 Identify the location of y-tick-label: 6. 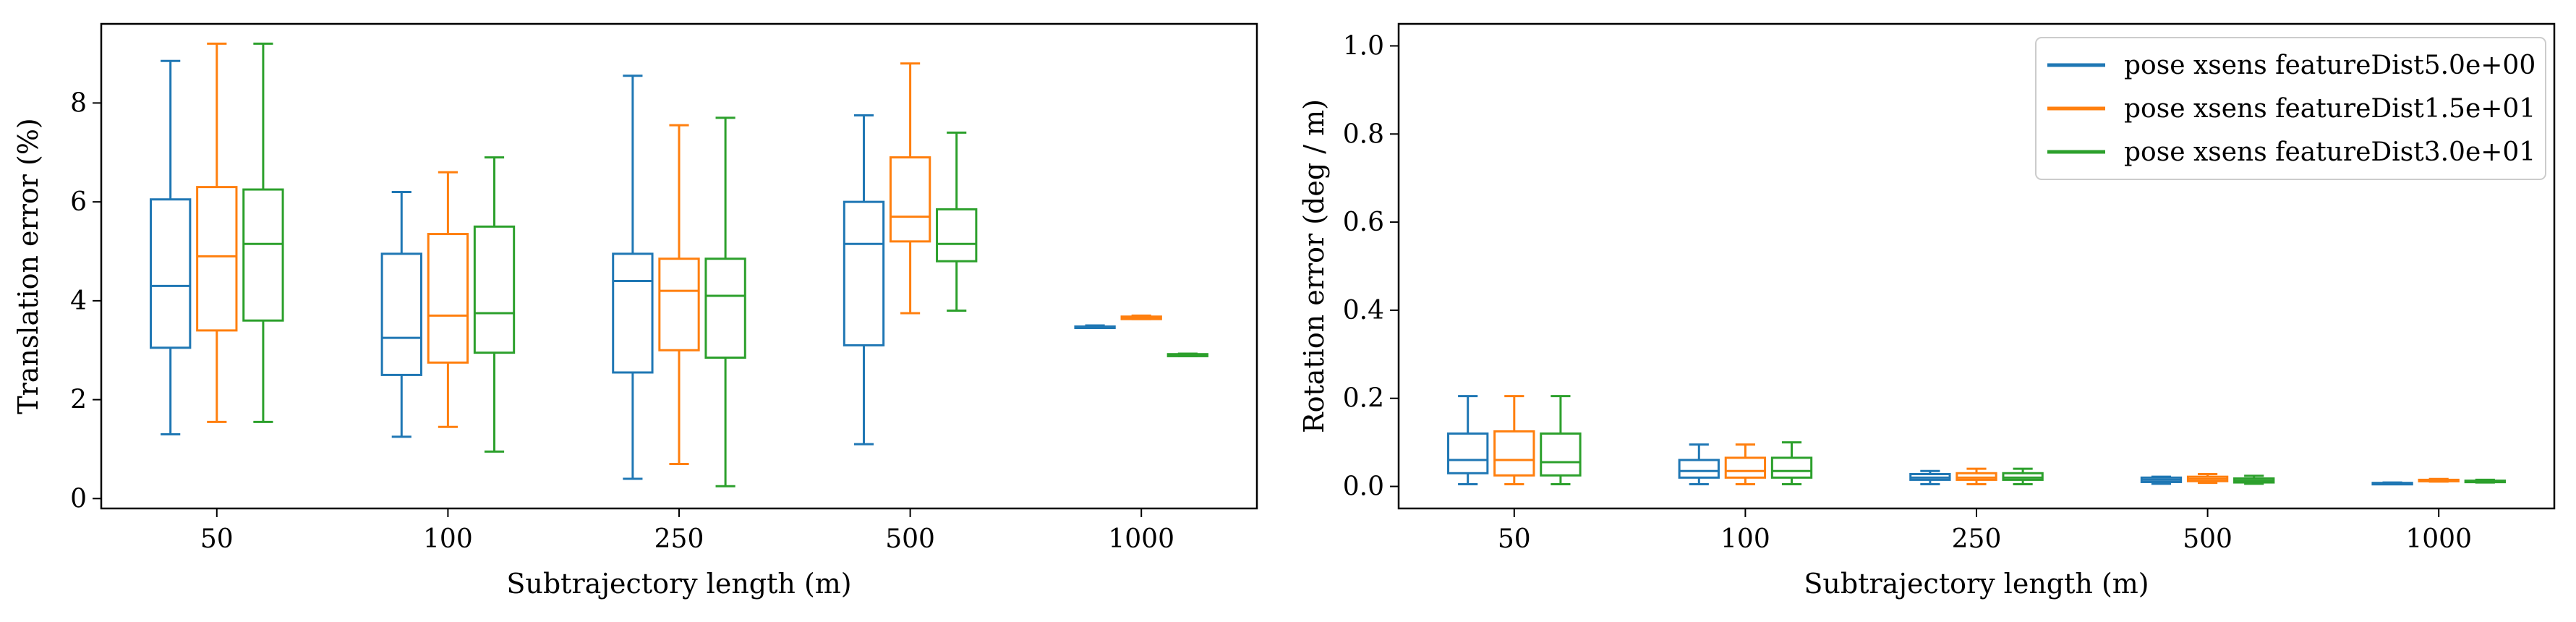
(78, 202).